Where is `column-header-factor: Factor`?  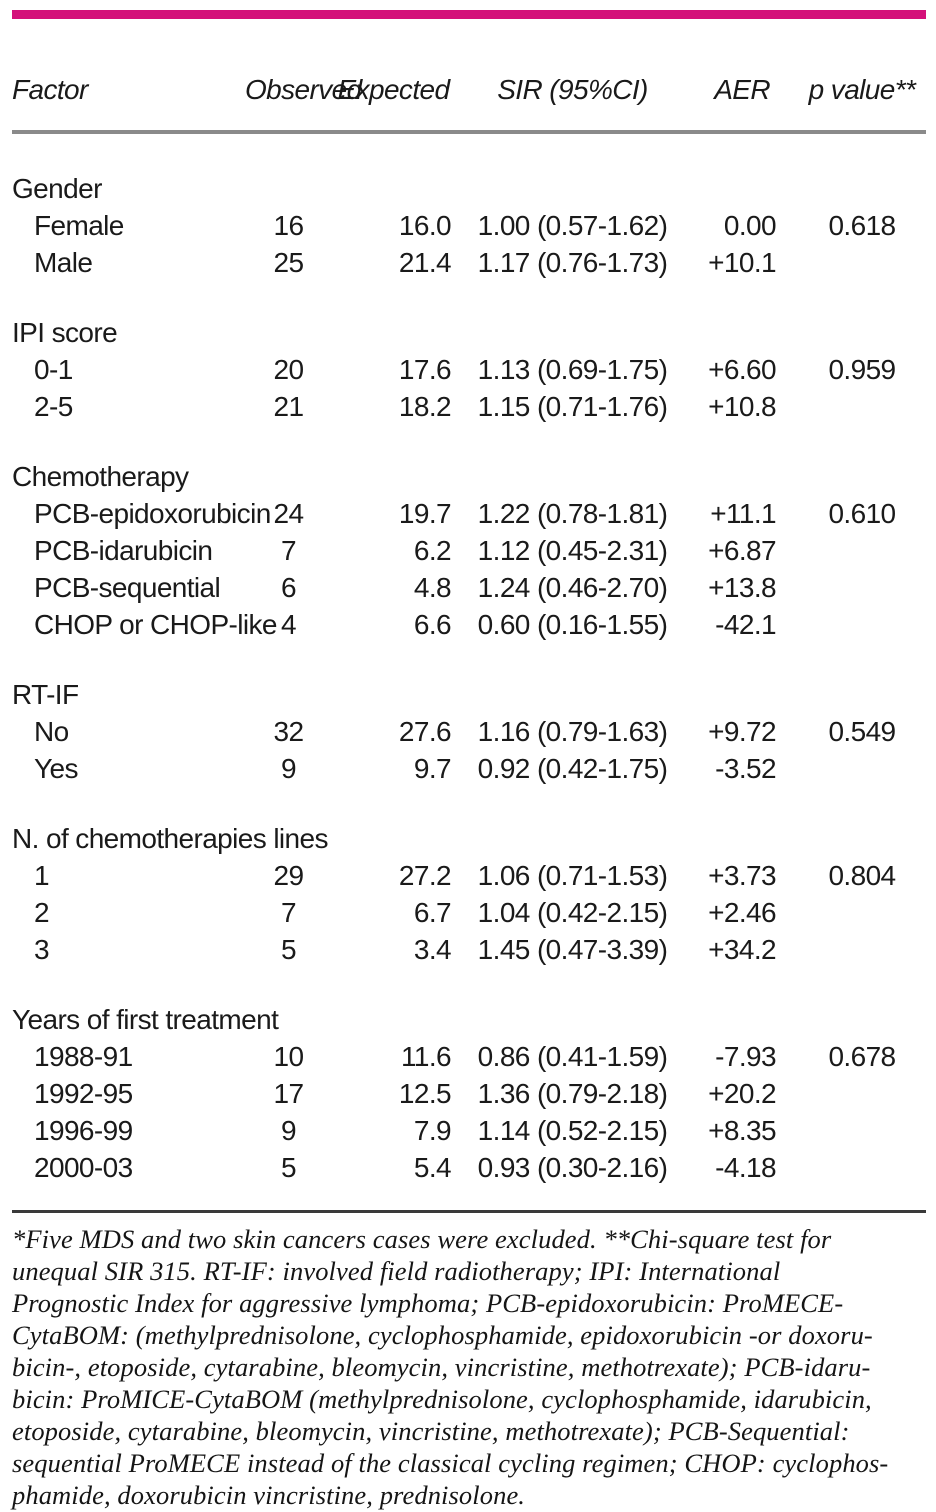 column-header-factor: Factor is located at coordinates (50, 89).